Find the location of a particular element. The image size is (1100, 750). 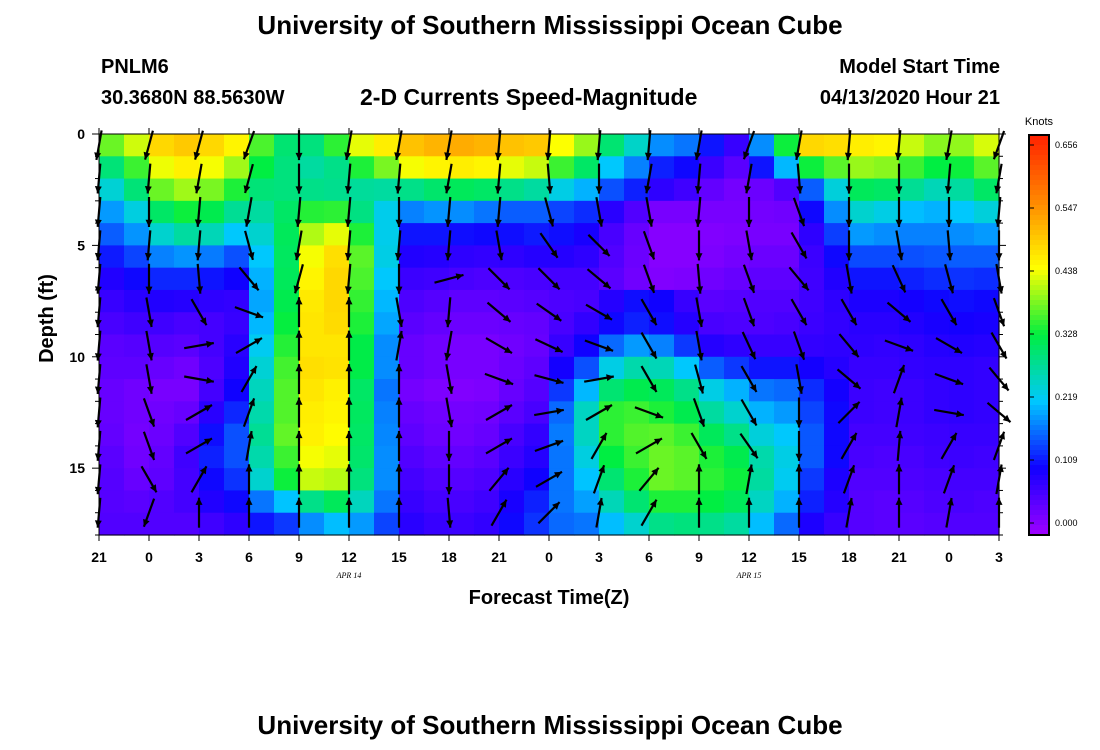

date-label: APR 14 is located at coordinates (349, 575).